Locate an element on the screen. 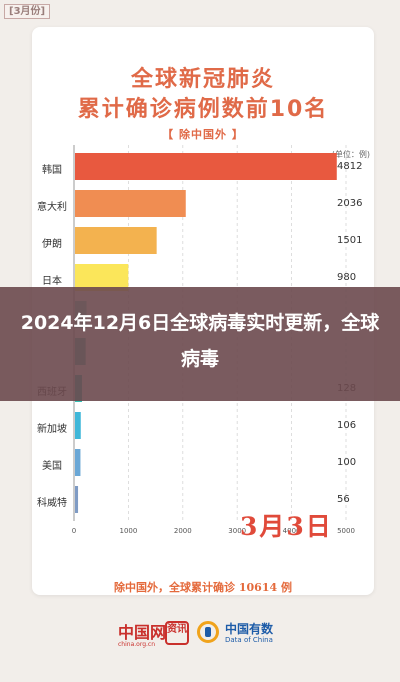 The image size is (400, 682). date-annotation: 3月3日 is located at coordinates (286, 526).